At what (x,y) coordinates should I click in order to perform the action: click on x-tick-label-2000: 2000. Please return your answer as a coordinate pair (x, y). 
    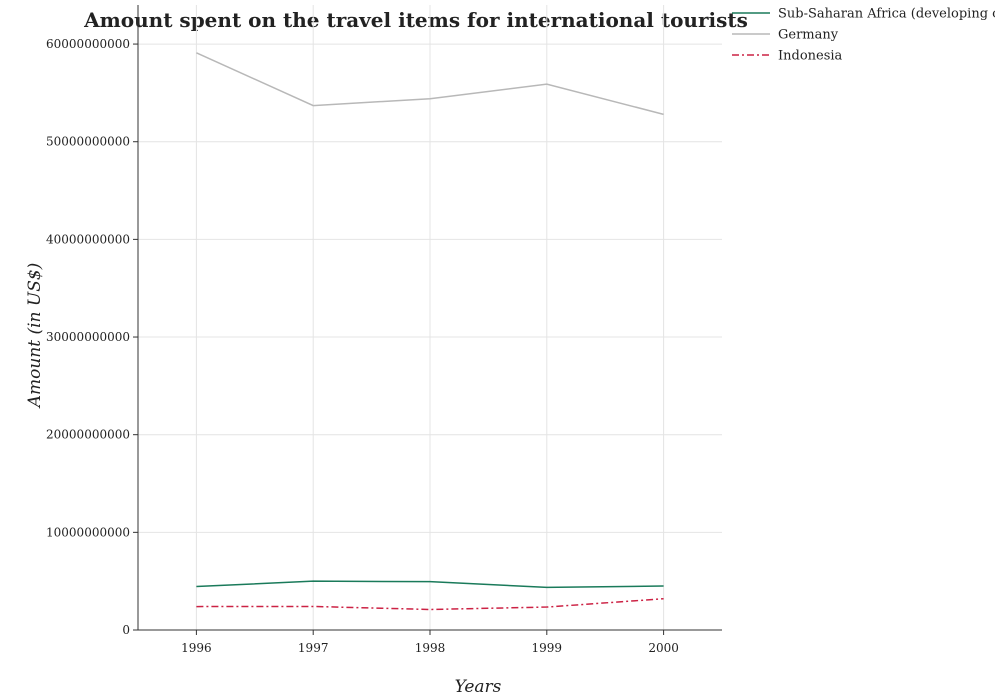
    Looking at the image, I should click on (663, 648).